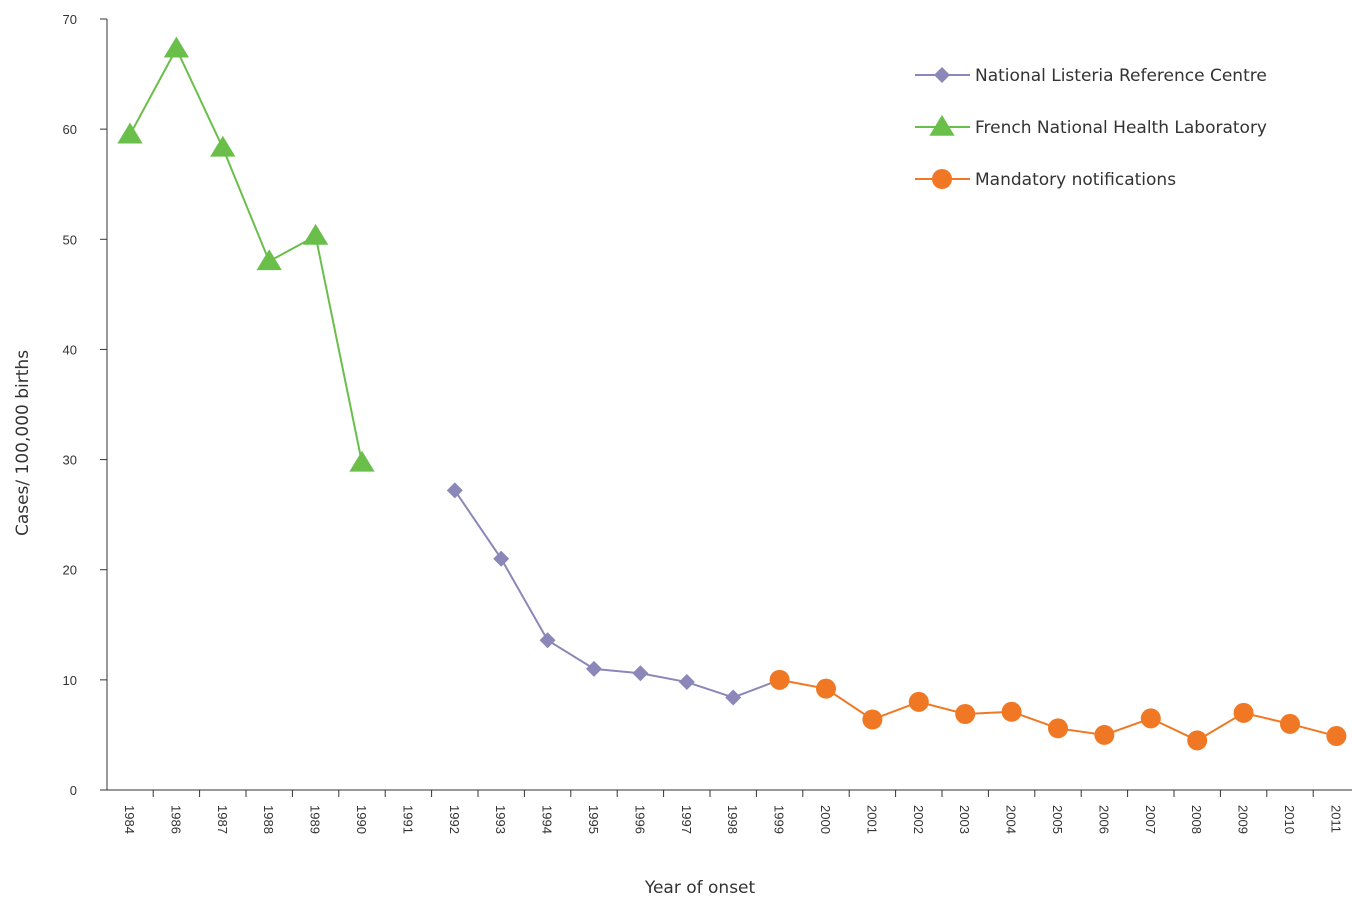 This screenshot has height=901, width=1352. I want to click on y-axis-title: Cases/ 100,000 births, so click(23, 443).